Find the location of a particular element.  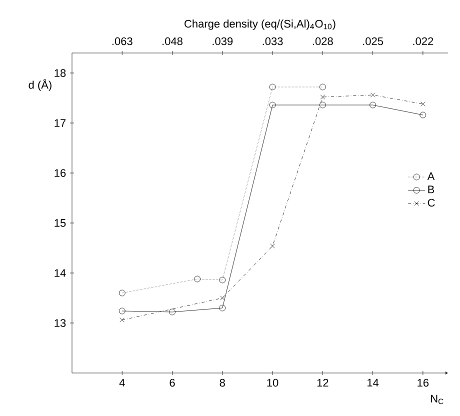

x-tick-label: 4 is located at coordinates (122, 382).